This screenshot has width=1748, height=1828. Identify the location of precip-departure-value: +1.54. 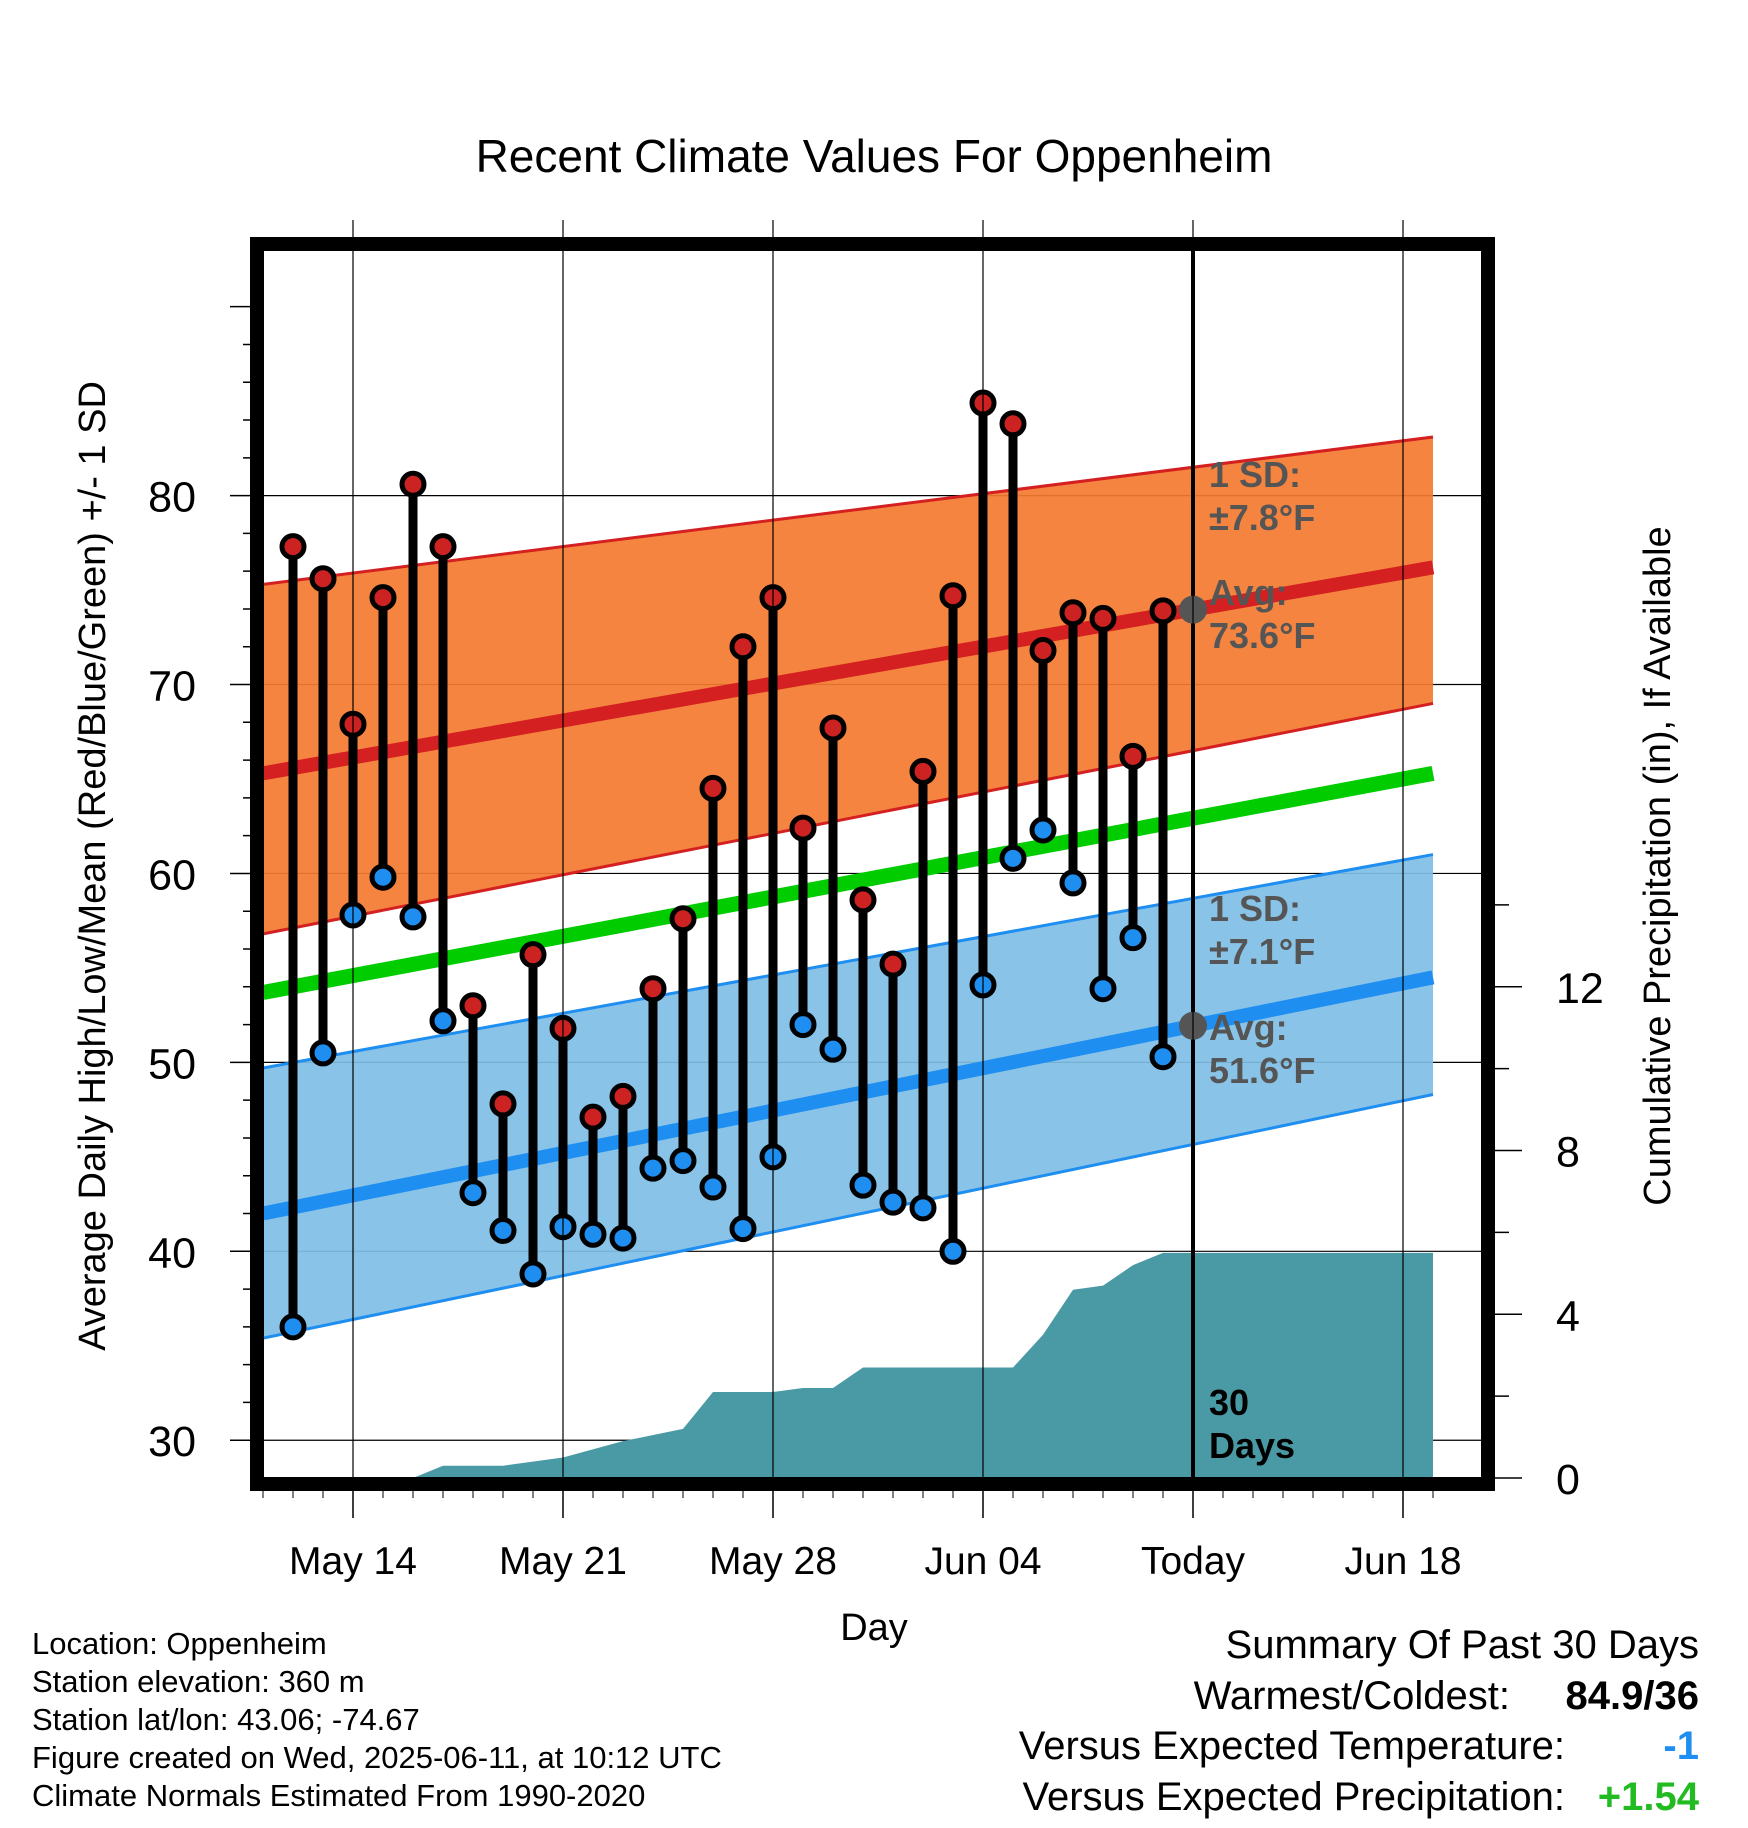
(1648, 1797).